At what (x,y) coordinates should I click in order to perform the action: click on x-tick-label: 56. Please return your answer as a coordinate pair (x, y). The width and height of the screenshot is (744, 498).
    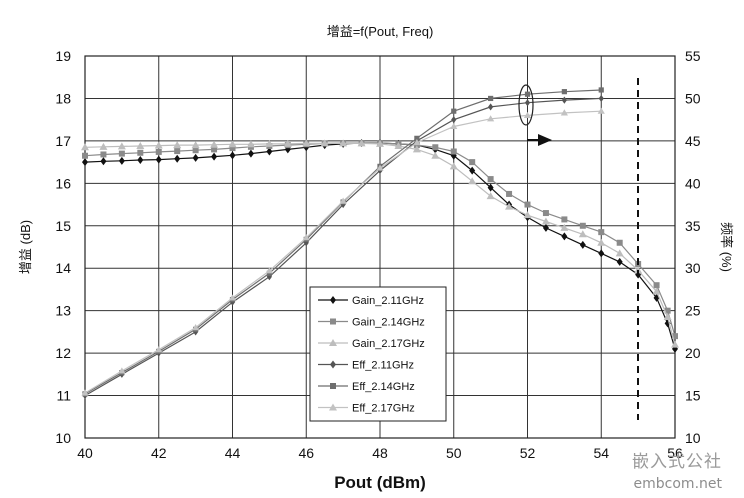
    Looking at the image, I should click on (675, 453).